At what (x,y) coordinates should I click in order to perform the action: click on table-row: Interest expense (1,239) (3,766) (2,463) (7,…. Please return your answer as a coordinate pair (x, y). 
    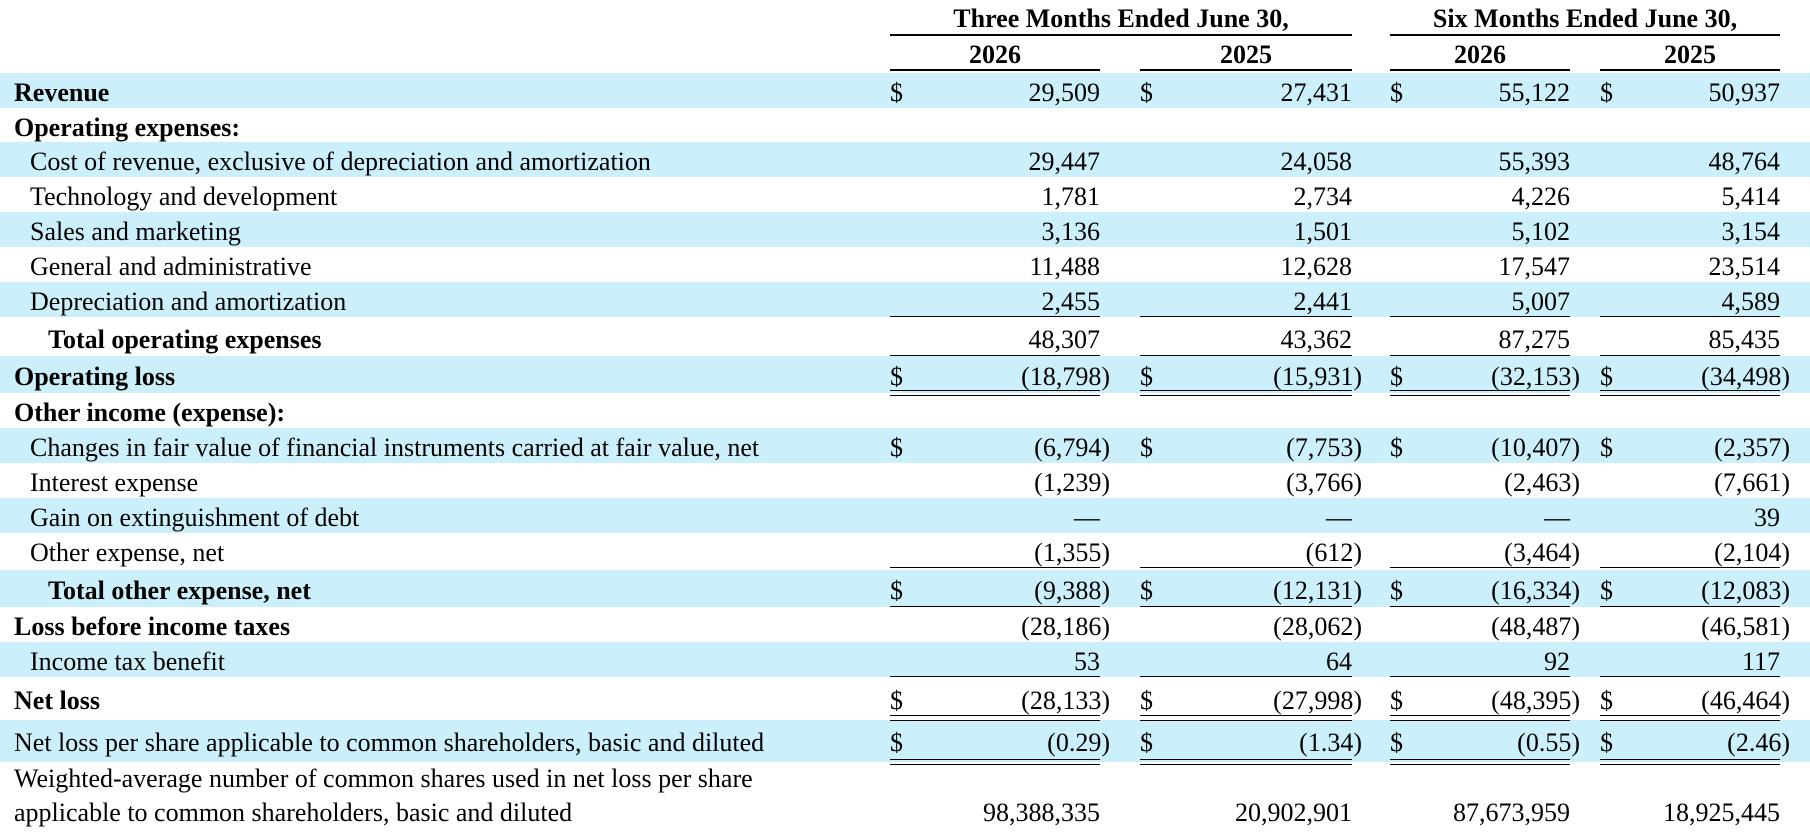
    Looking at the image, I should click on (905, 480).